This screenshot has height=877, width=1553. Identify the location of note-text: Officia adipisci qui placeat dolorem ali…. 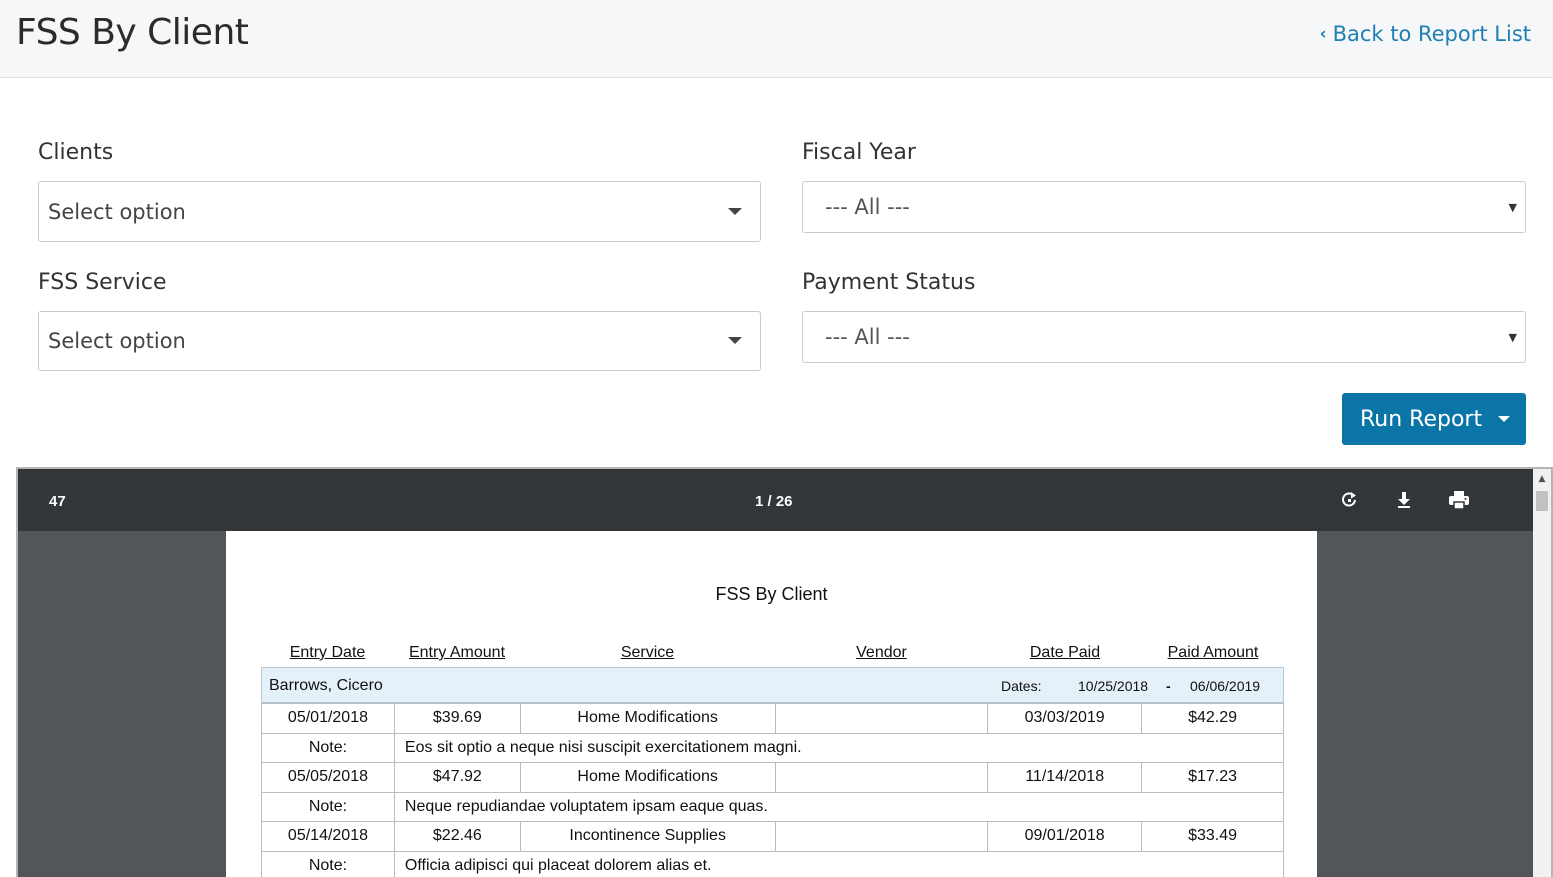
(839, 863).